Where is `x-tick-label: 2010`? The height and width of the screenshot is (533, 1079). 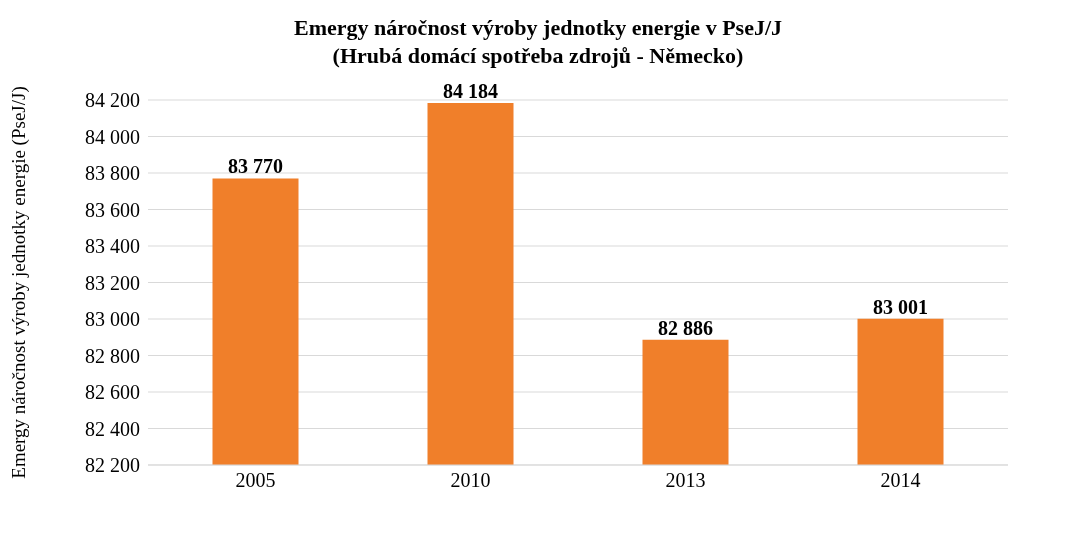 x-tick-label: 2010 is located at coordinates (470, 480).